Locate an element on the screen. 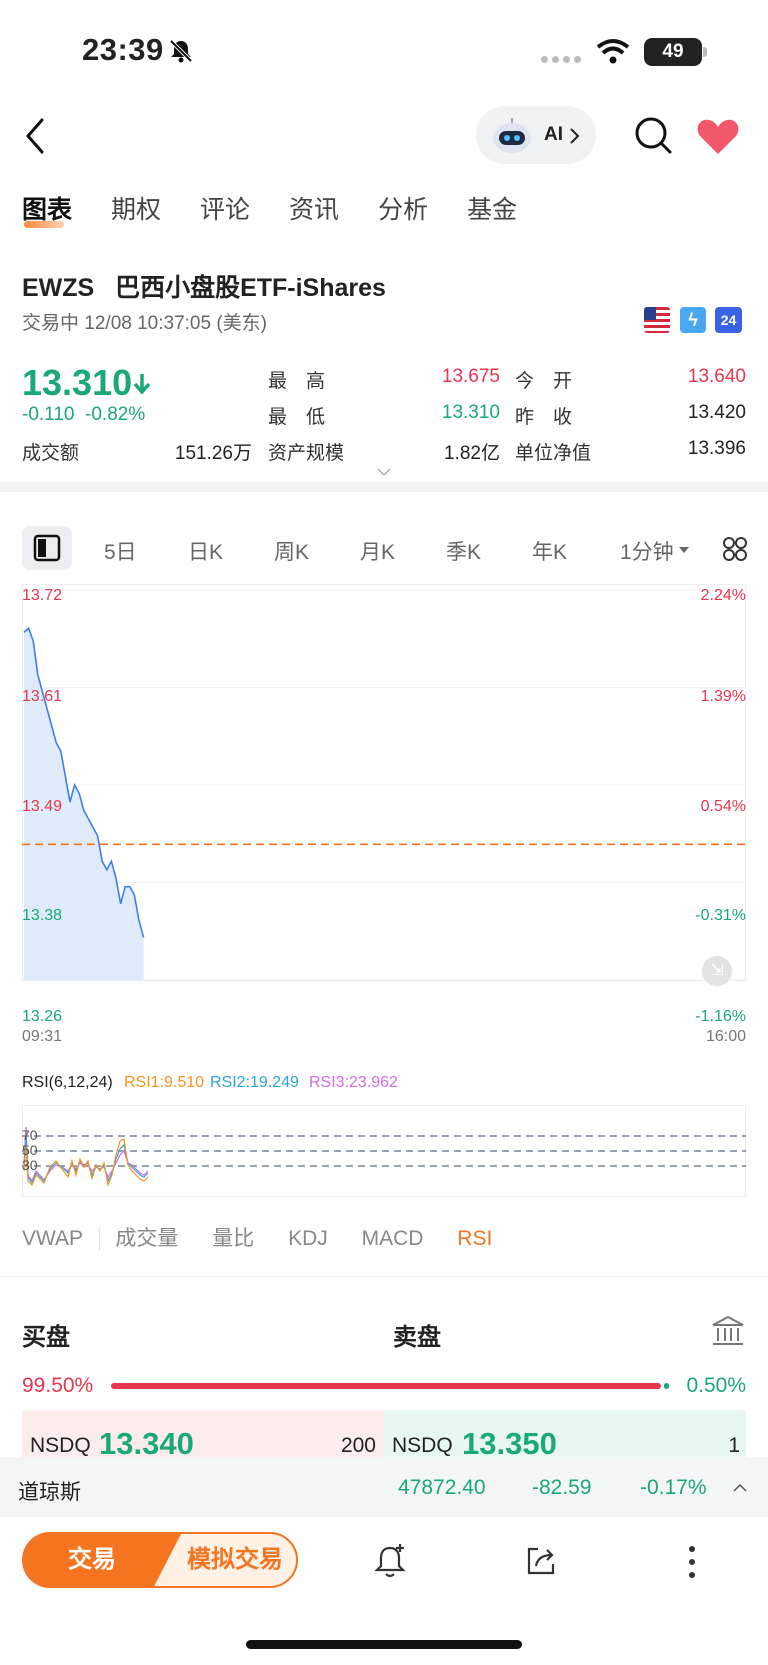 This screenshot has height=1665, width=768. favorite-heart-icon is located at coordinates (718, 137).